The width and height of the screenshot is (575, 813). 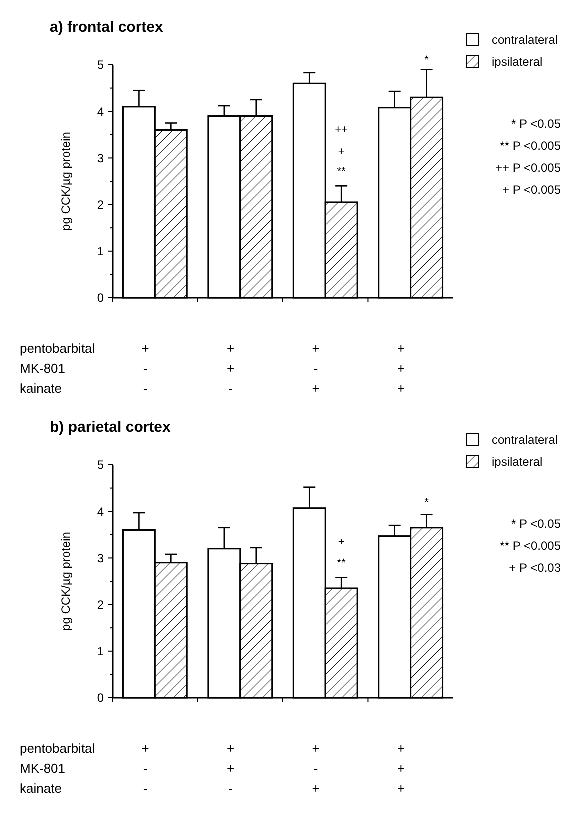 I want to click on text: + P <0.03, so click(x=535, y=568).